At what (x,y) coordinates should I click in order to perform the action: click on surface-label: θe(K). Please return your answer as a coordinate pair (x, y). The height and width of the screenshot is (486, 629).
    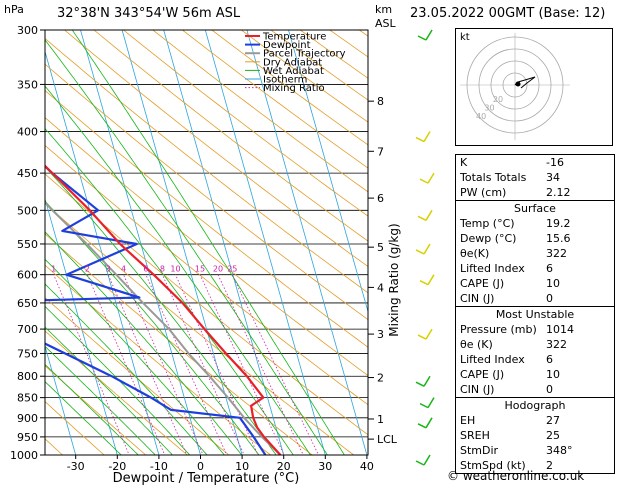
    Looking at the image, I should click on (475, 253).